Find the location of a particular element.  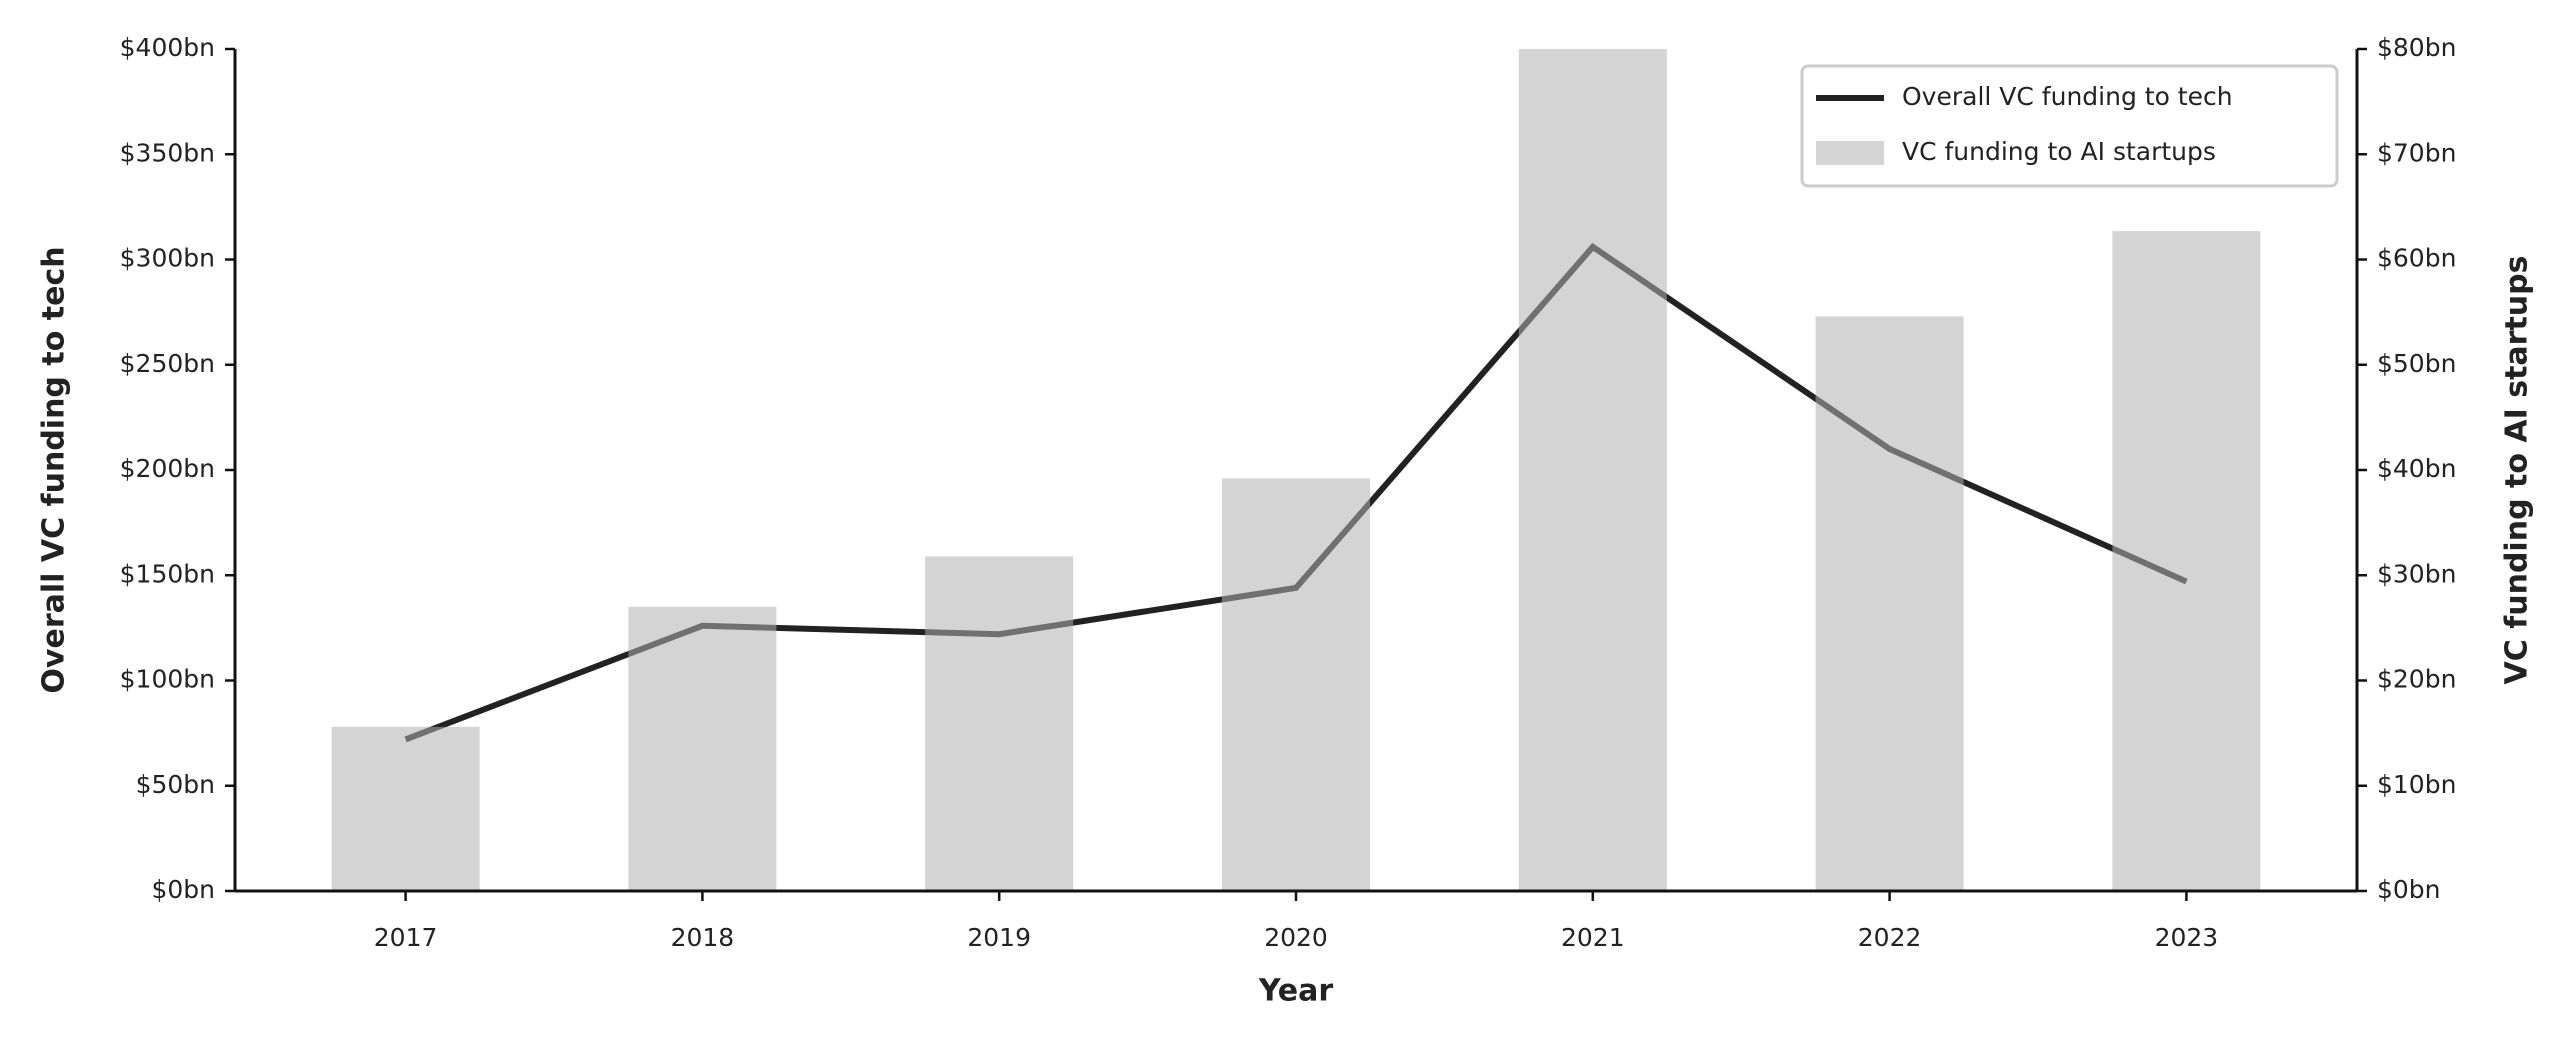

x-tick-label: 2021 is located at coordinates (1593, 937).